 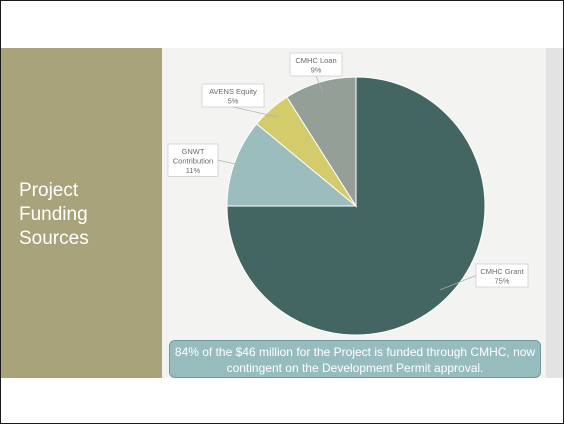 I want to click on slice-name-label: AVENS Equity, so click(x=233, y=91).